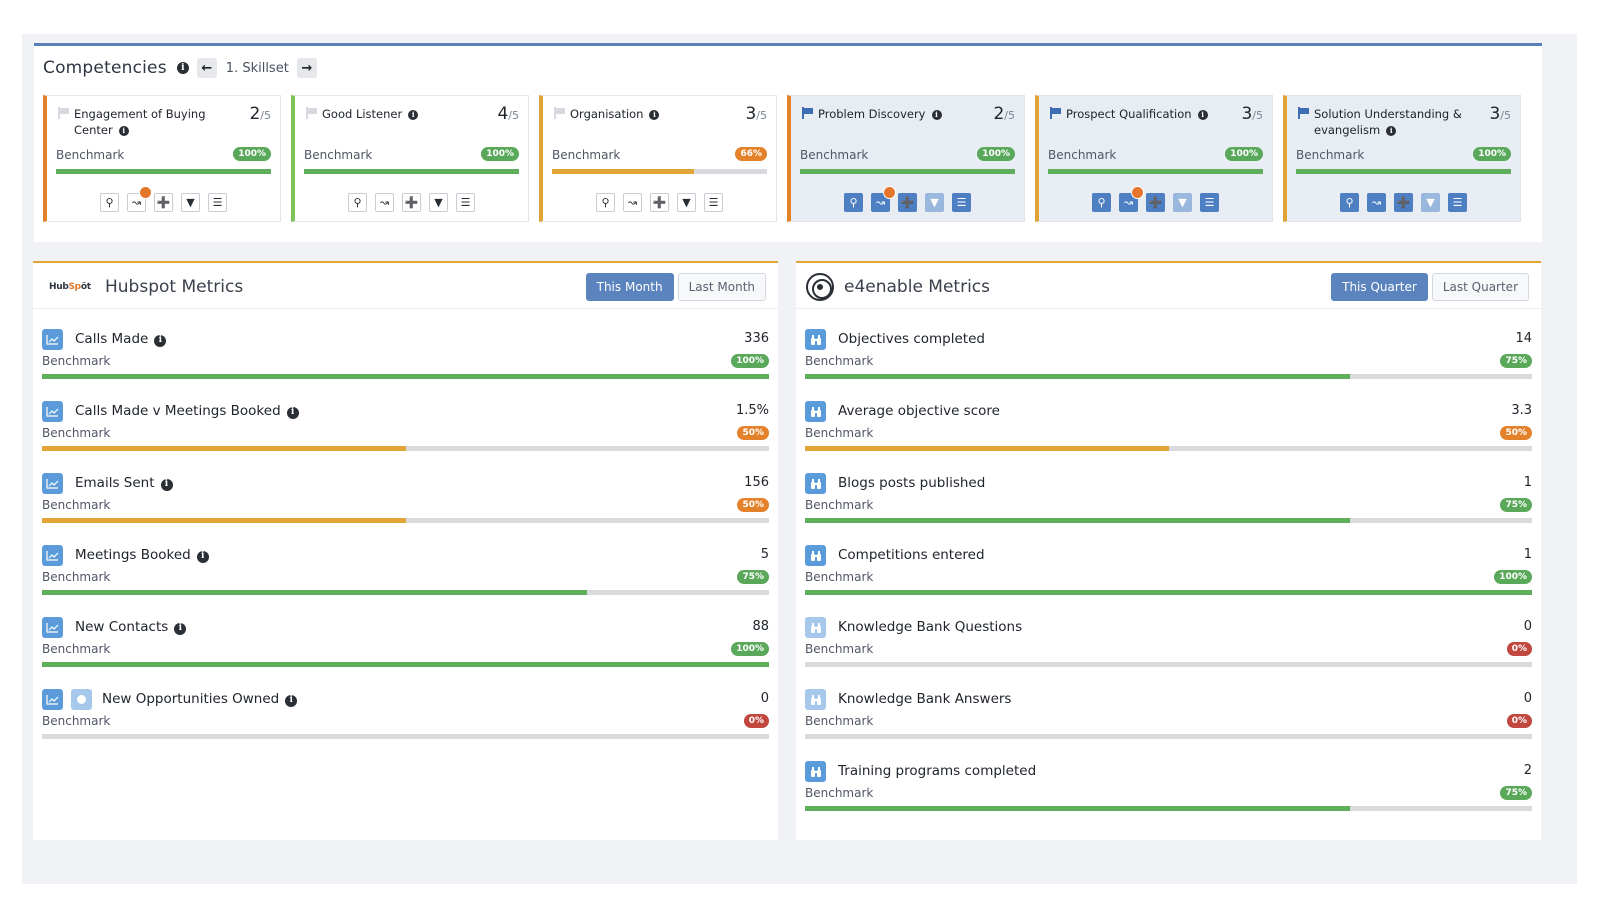 The width and height of the screenshot is (1600, 900). What do you see at coordinates (645, 114) in the screenshot?
I see `competency-name: Organisation i` at bounding box center [645, 114].